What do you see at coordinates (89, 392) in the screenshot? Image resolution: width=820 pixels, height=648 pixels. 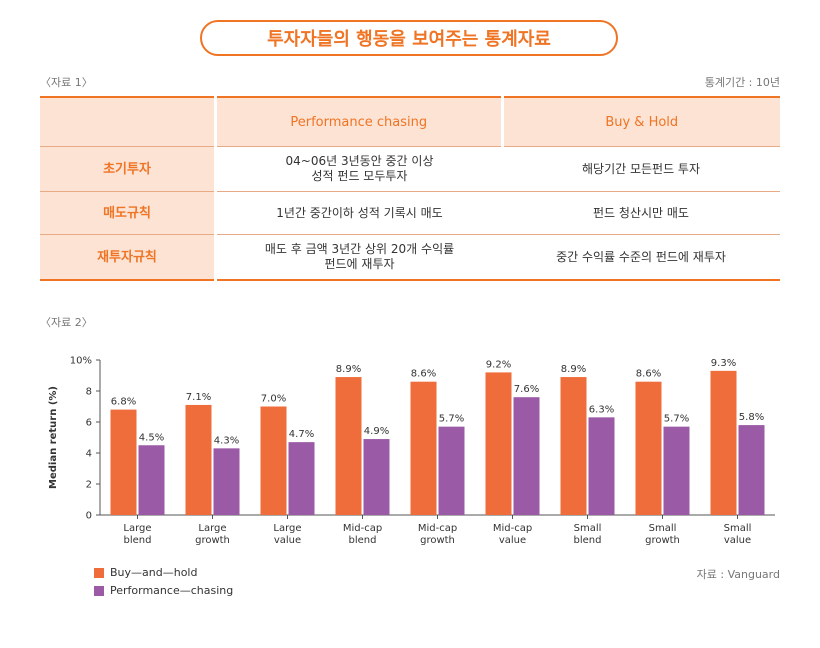 I see `y-tick-label: 8` at bounding box center [89, 392].